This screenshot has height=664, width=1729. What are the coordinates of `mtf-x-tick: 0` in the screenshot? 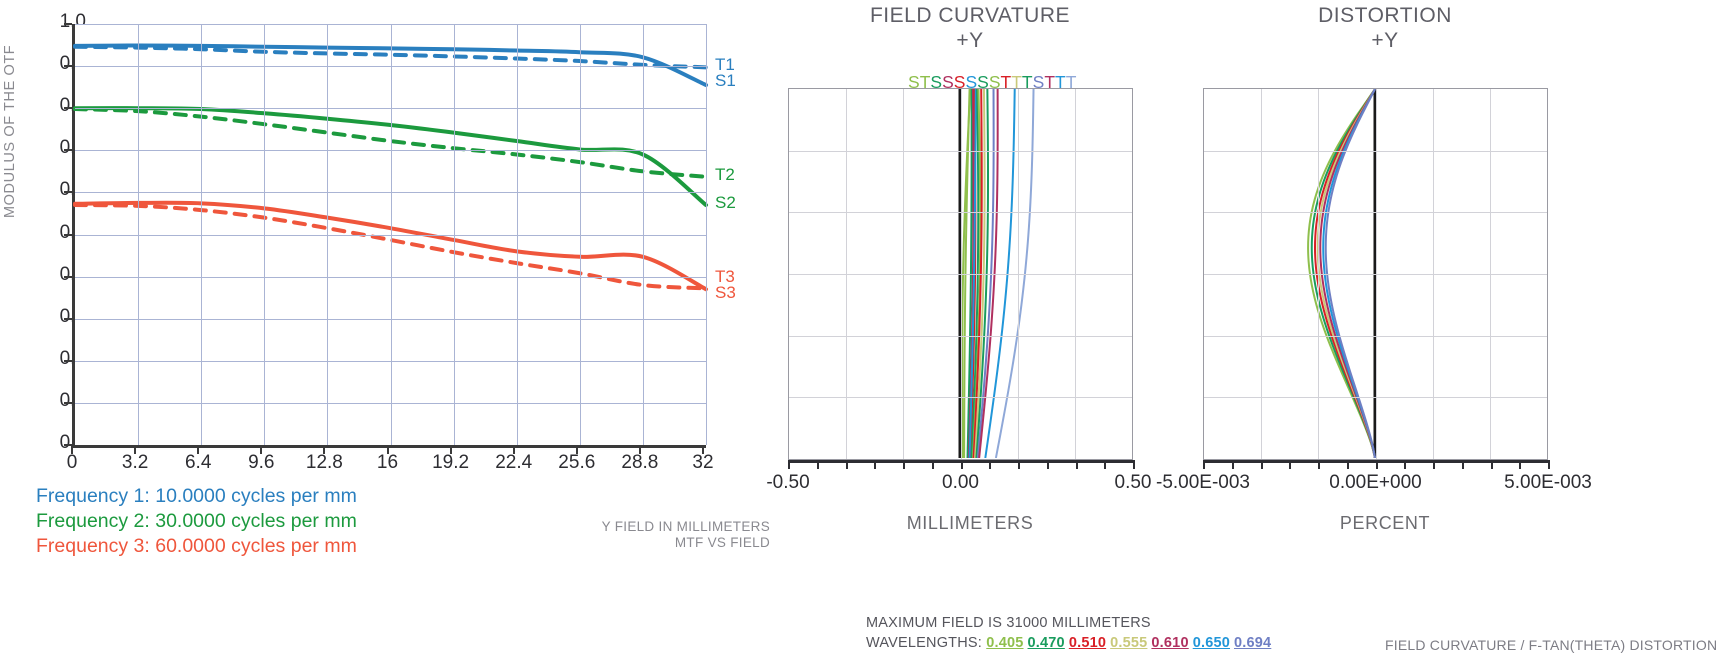 It's located at (72, 462).